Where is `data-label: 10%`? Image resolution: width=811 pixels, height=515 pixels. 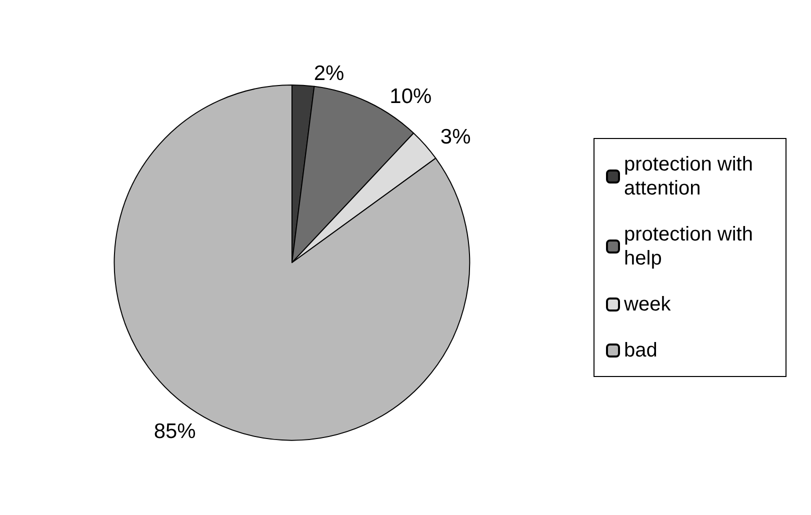 data-label: 10% is located at coordinates (411, 96).